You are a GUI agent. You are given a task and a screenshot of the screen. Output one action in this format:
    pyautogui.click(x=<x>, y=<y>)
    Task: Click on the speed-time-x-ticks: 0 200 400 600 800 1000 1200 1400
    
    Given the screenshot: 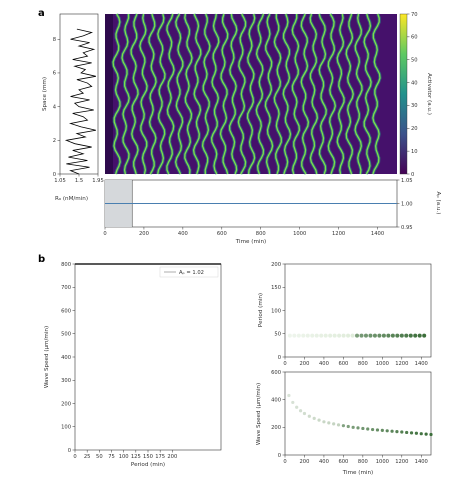 What is the action you would take?
    pyautogui.click(x=355, y=460)
    